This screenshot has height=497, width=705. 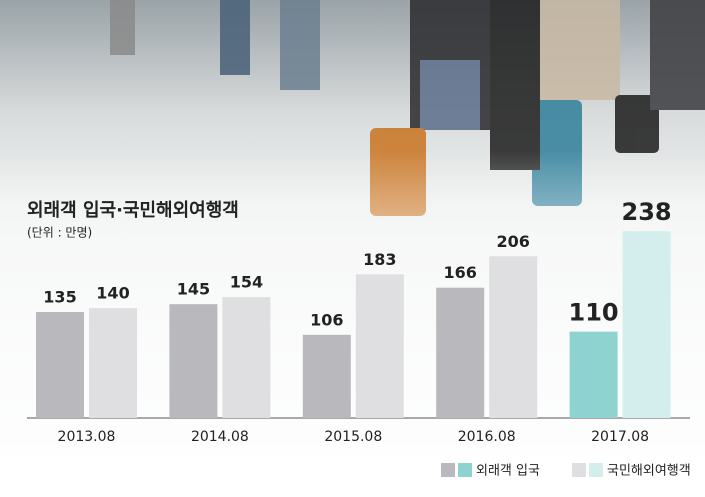 What do you see at coordinates (133, 210) in the screenshot?
I see `chart-title: 외래객 입국·국민해외여행객` at bounding box center [133, 210].